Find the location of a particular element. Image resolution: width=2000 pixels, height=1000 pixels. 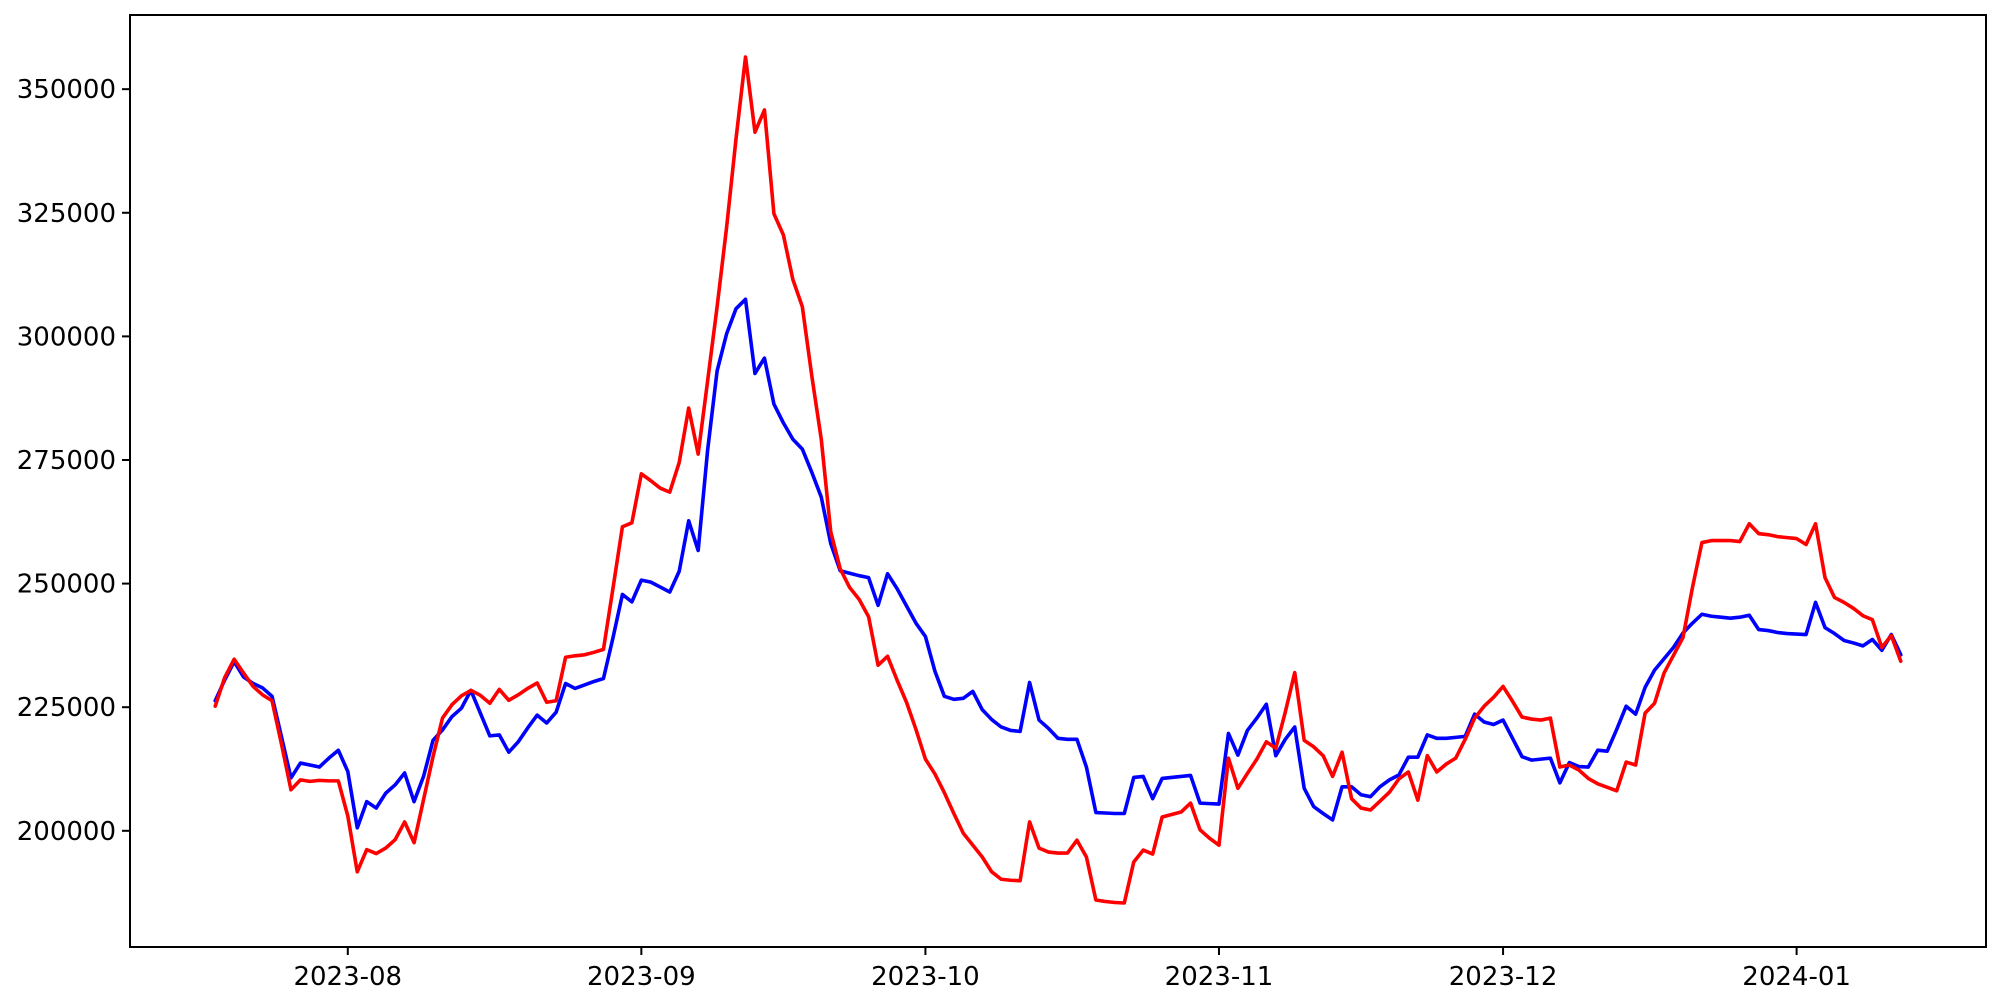

x-tick-label: 2023-10 is located at coordinates (925, 977).